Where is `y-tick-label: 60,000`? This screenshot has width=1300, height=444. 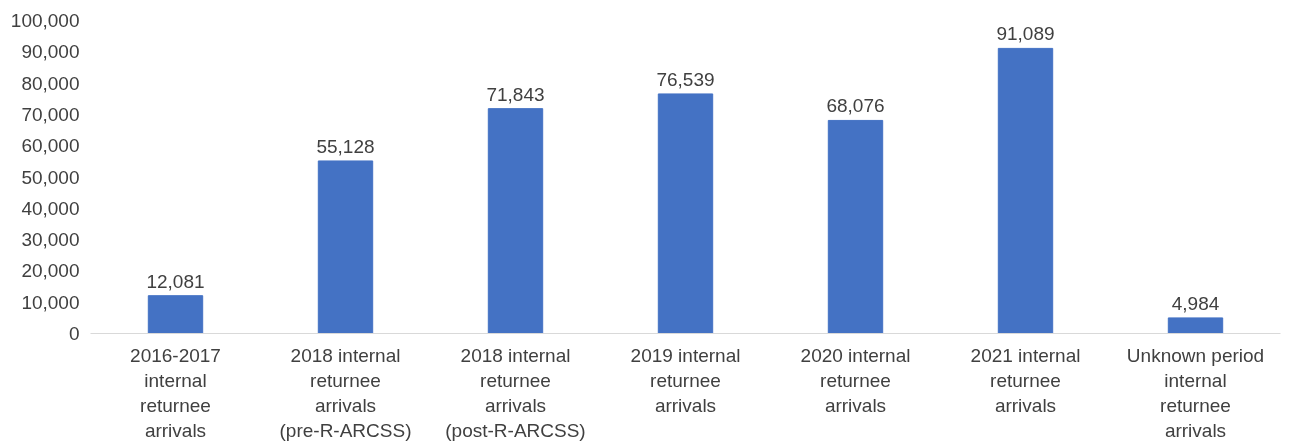
y-tick-label: 60,000 is located at coordinates (50, 146).